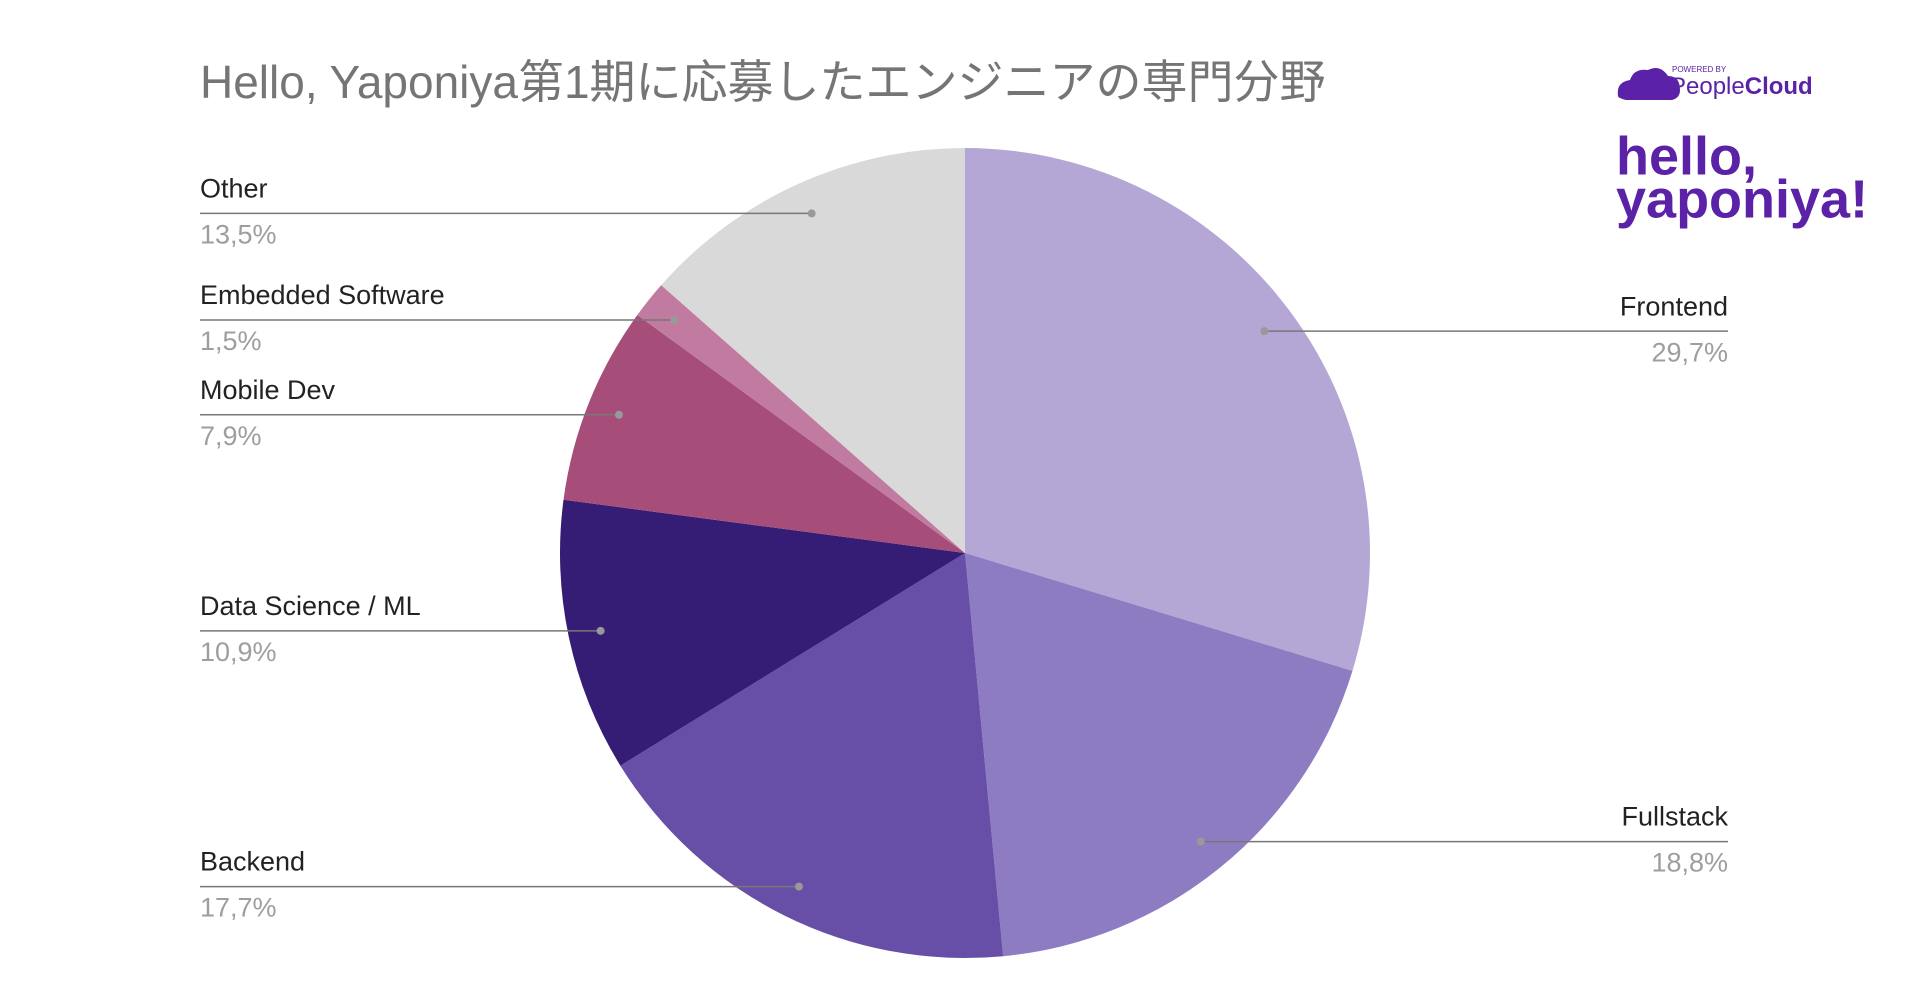 This screenshot has height=1005, width=1920. I want to click on brand-logo: POWERED BY PeopleCloud hello, yaponiya!, so click(1742, 147).